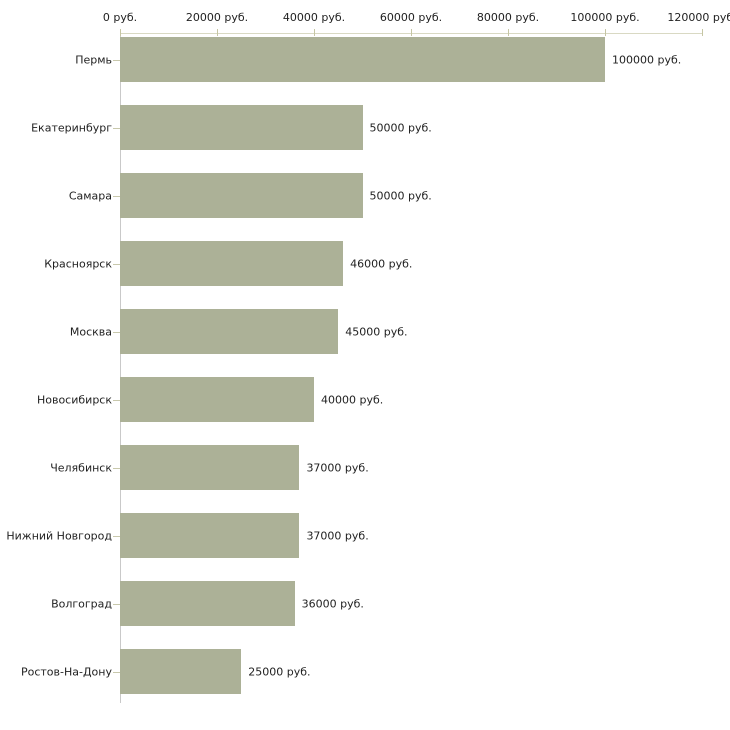  Describe the element at coordinates (647, 59) in the screenshot. I see `value-label: 100000 руб.` at that location.